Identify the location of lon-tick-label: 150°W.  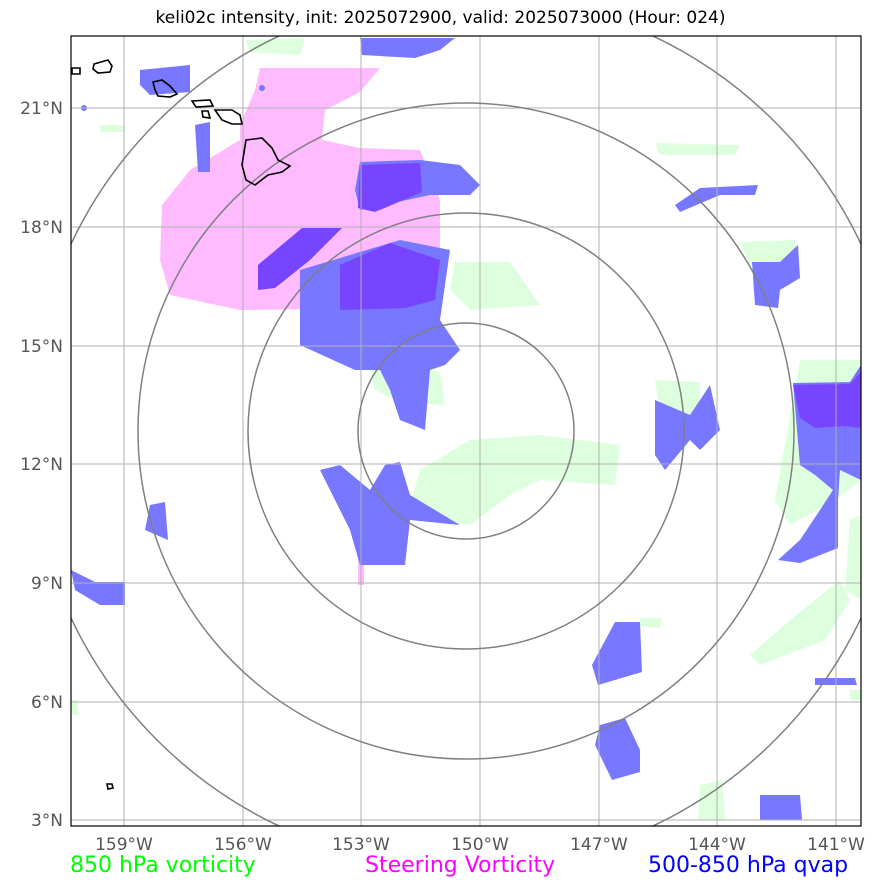
(480, 845).